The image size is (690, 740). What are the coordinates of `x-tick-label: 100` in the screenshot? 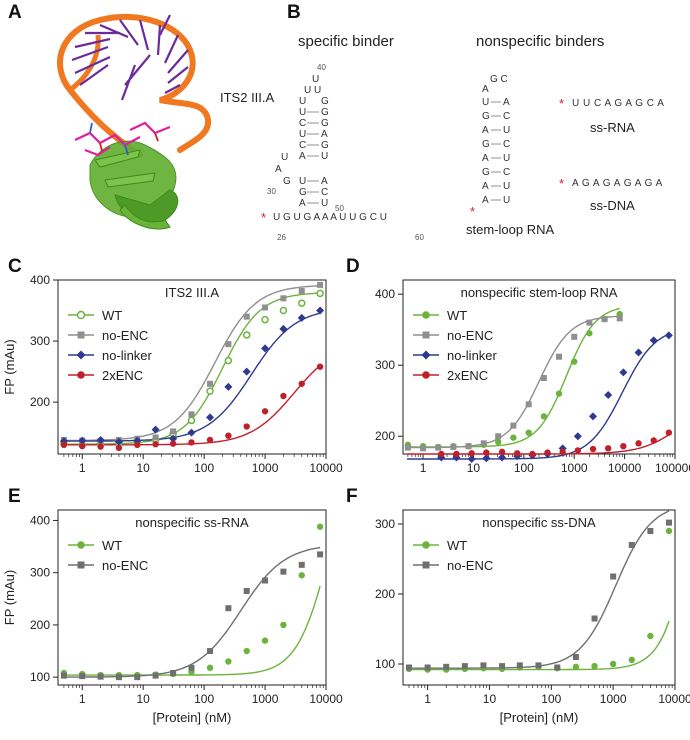 It's located at (204, 699).